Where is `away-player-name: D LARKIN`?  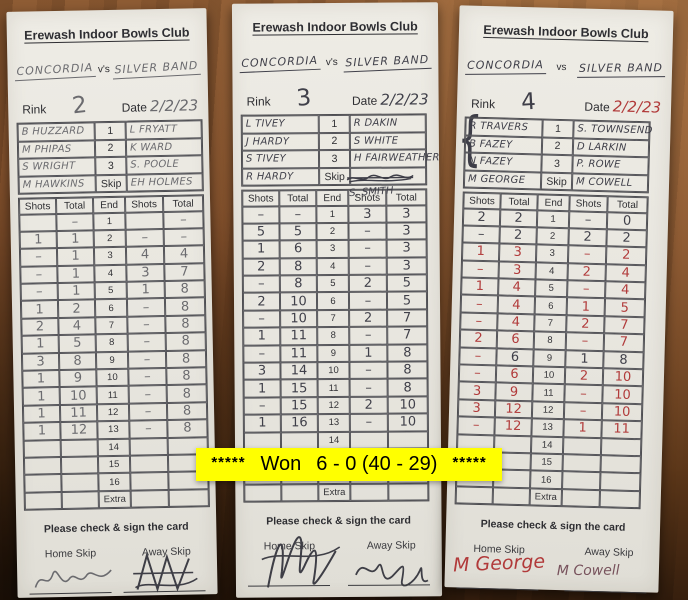
away-player-name: D LARKIN is located at coordinates (611, 147).